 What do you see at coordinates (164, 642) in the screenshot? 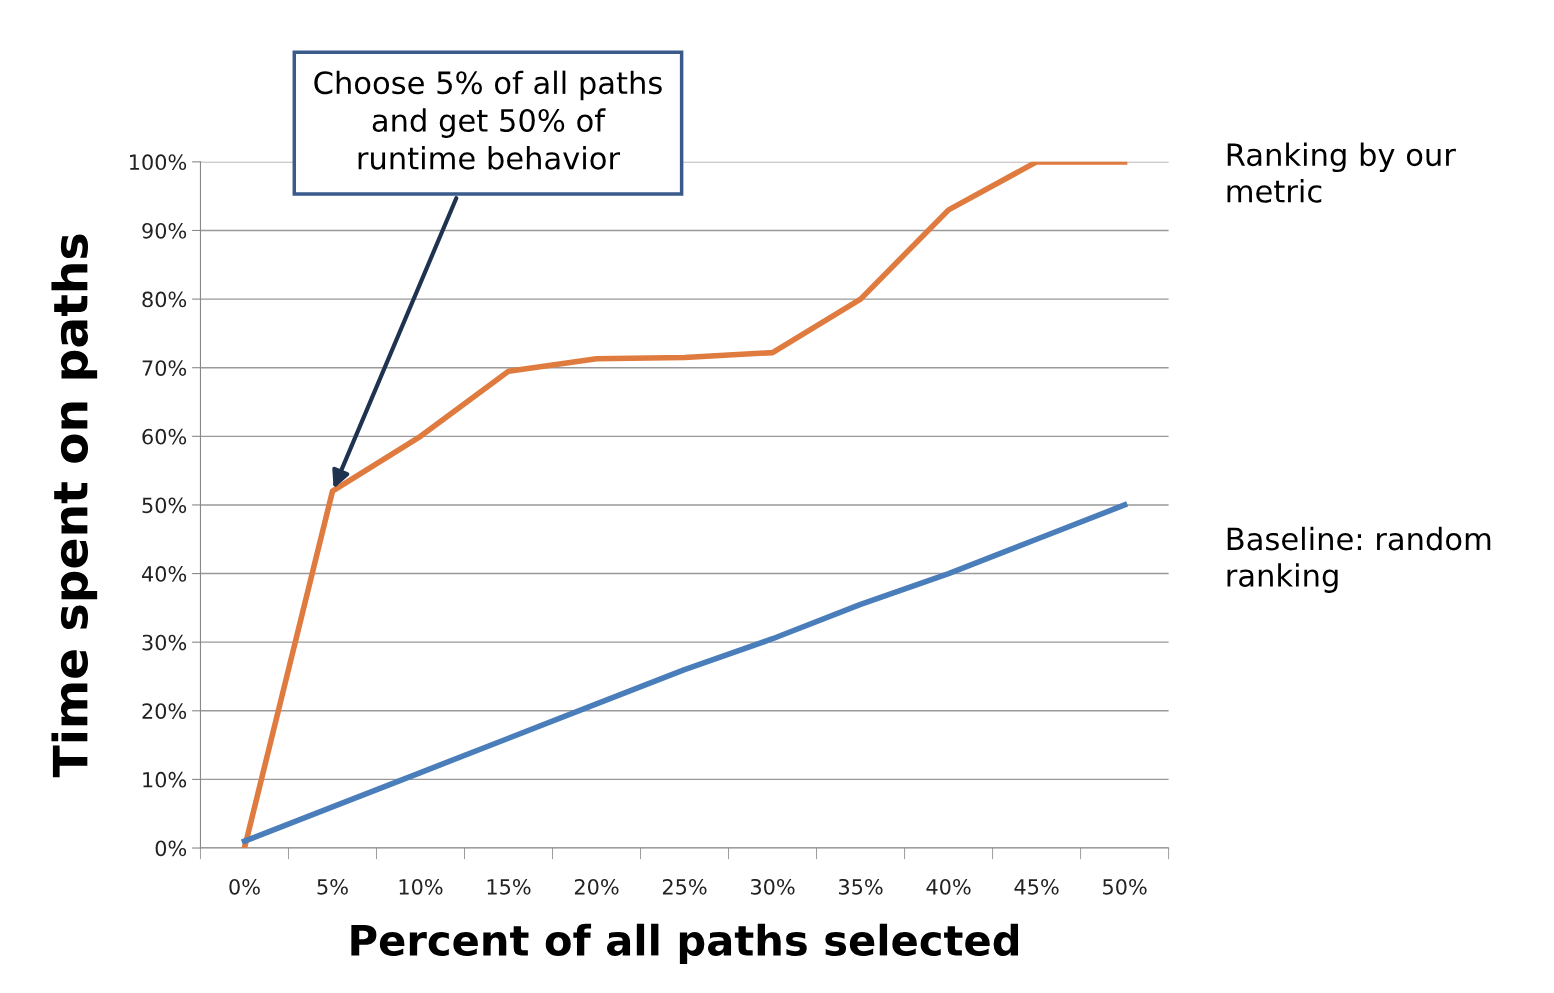
I see `y-tick-label: 30%` at bounding box center [164, 642].